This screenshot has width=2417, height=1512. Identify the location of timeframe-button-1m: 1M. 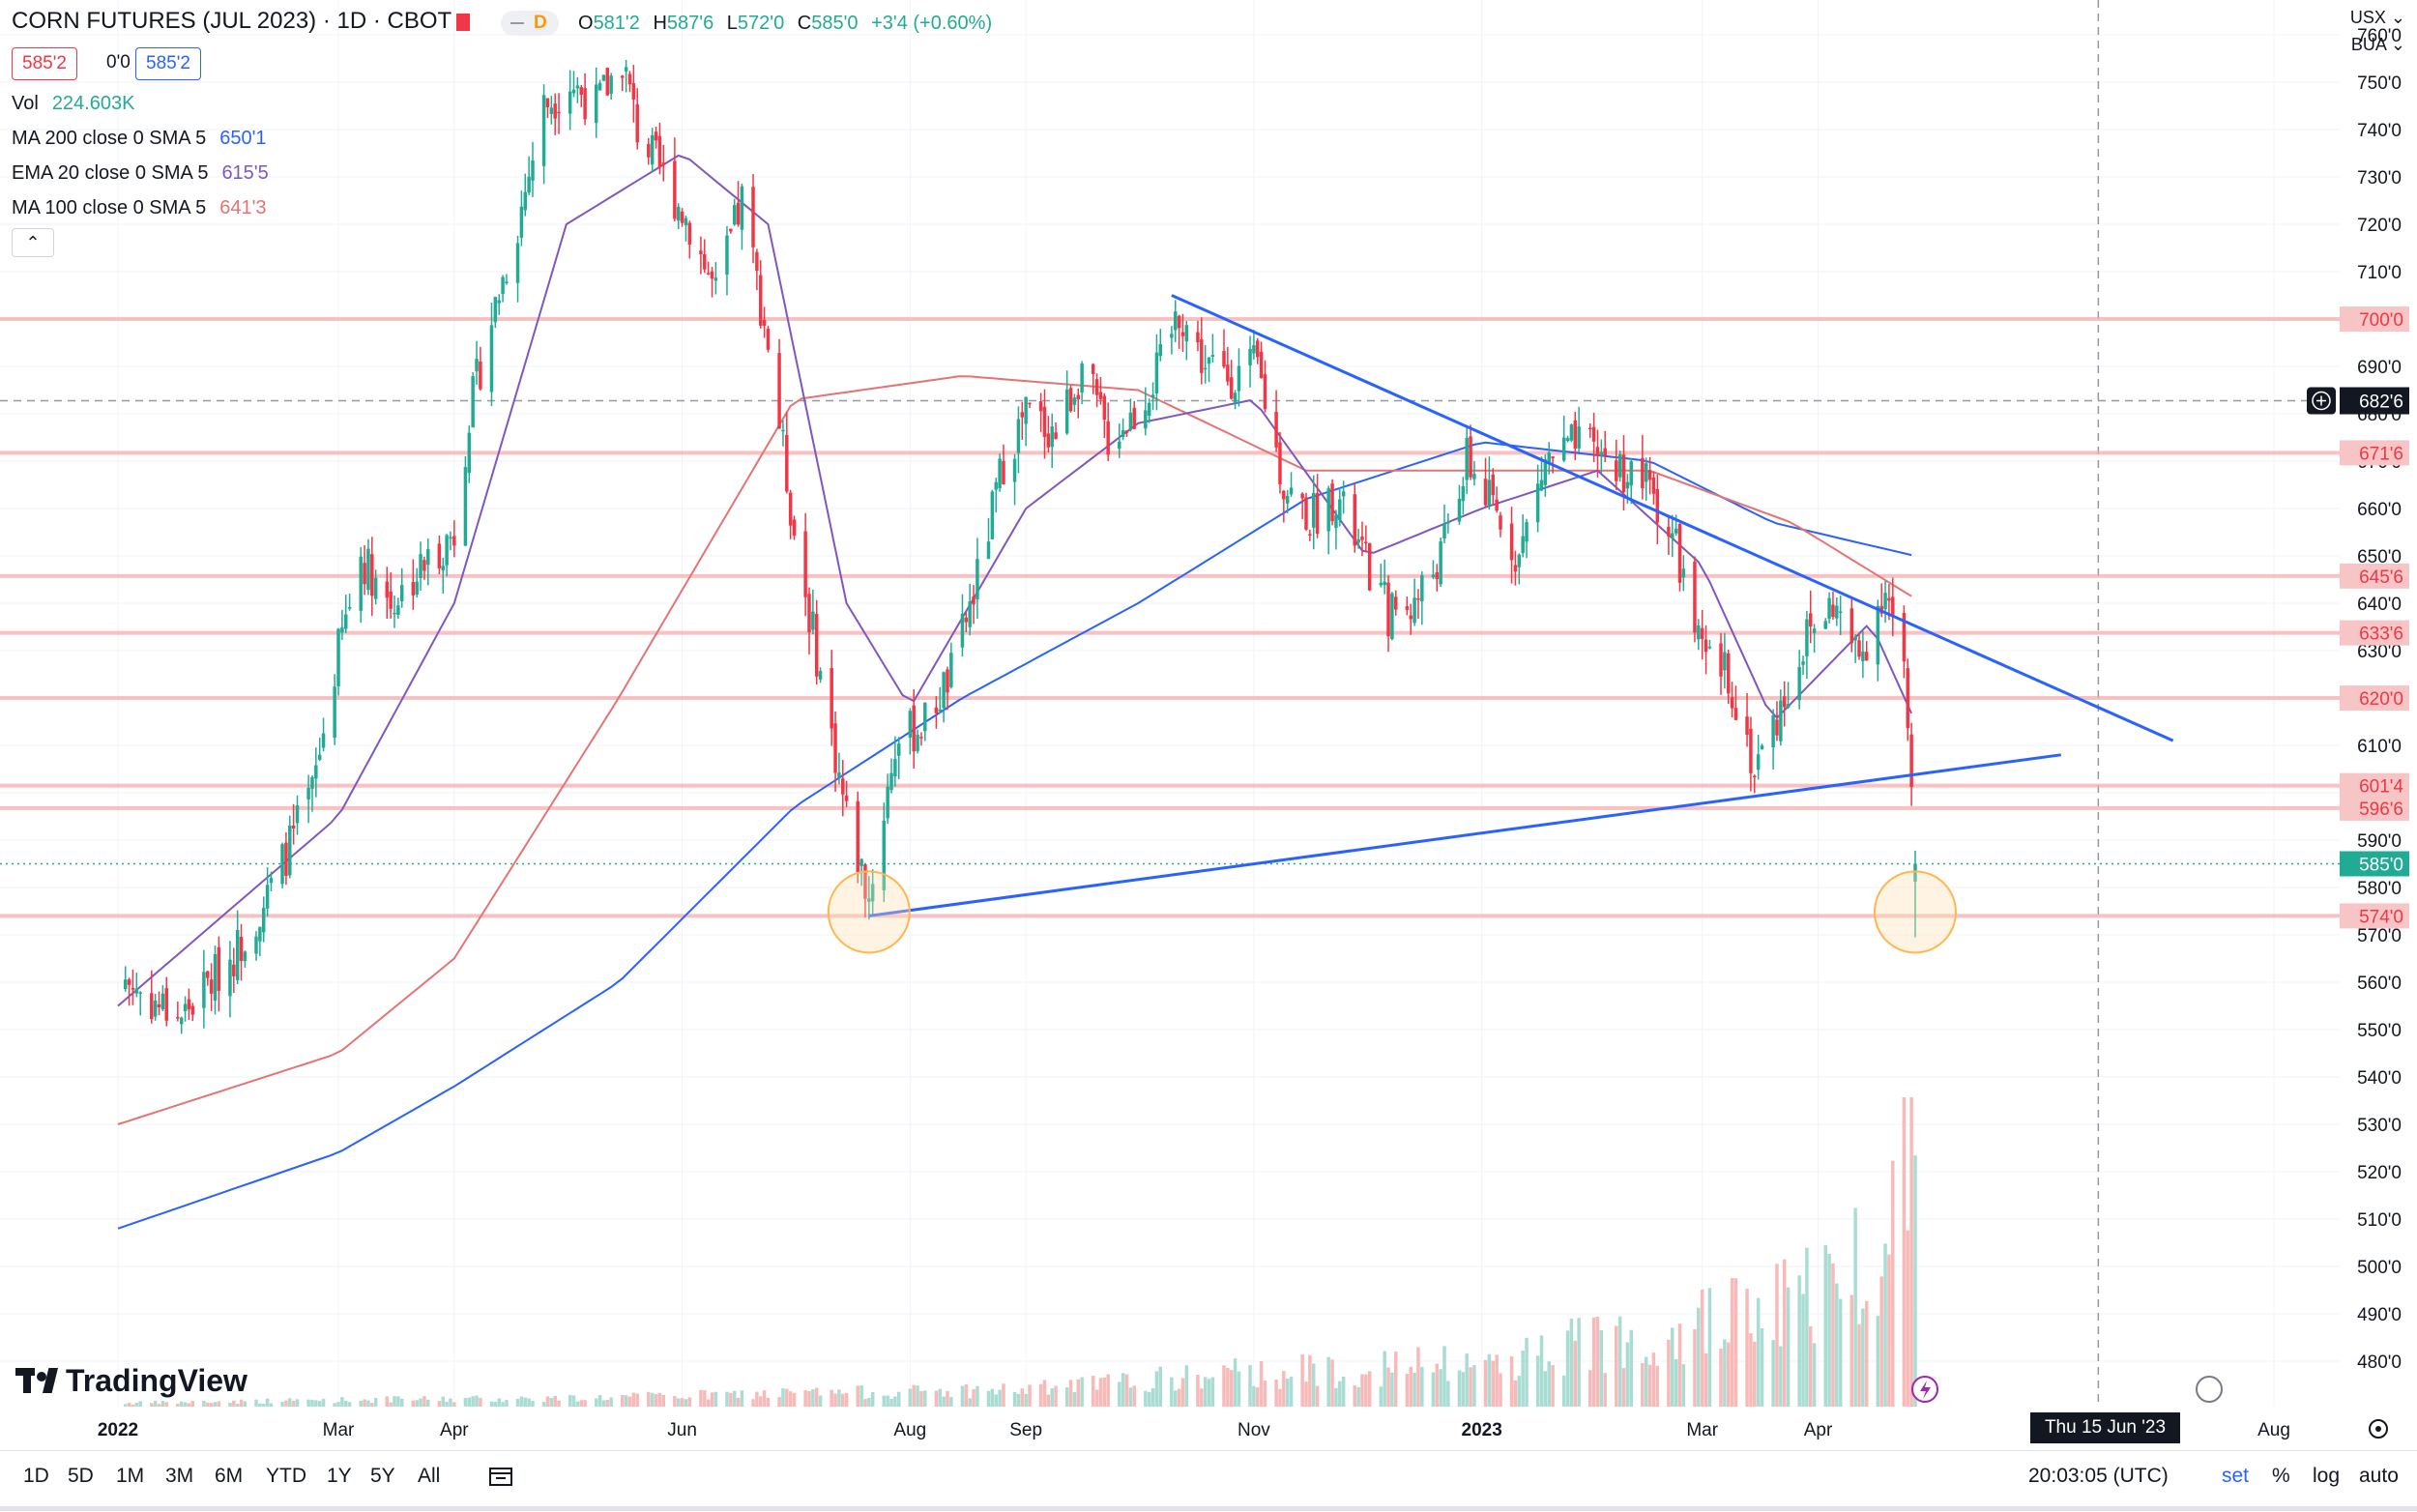
(130, 1476).